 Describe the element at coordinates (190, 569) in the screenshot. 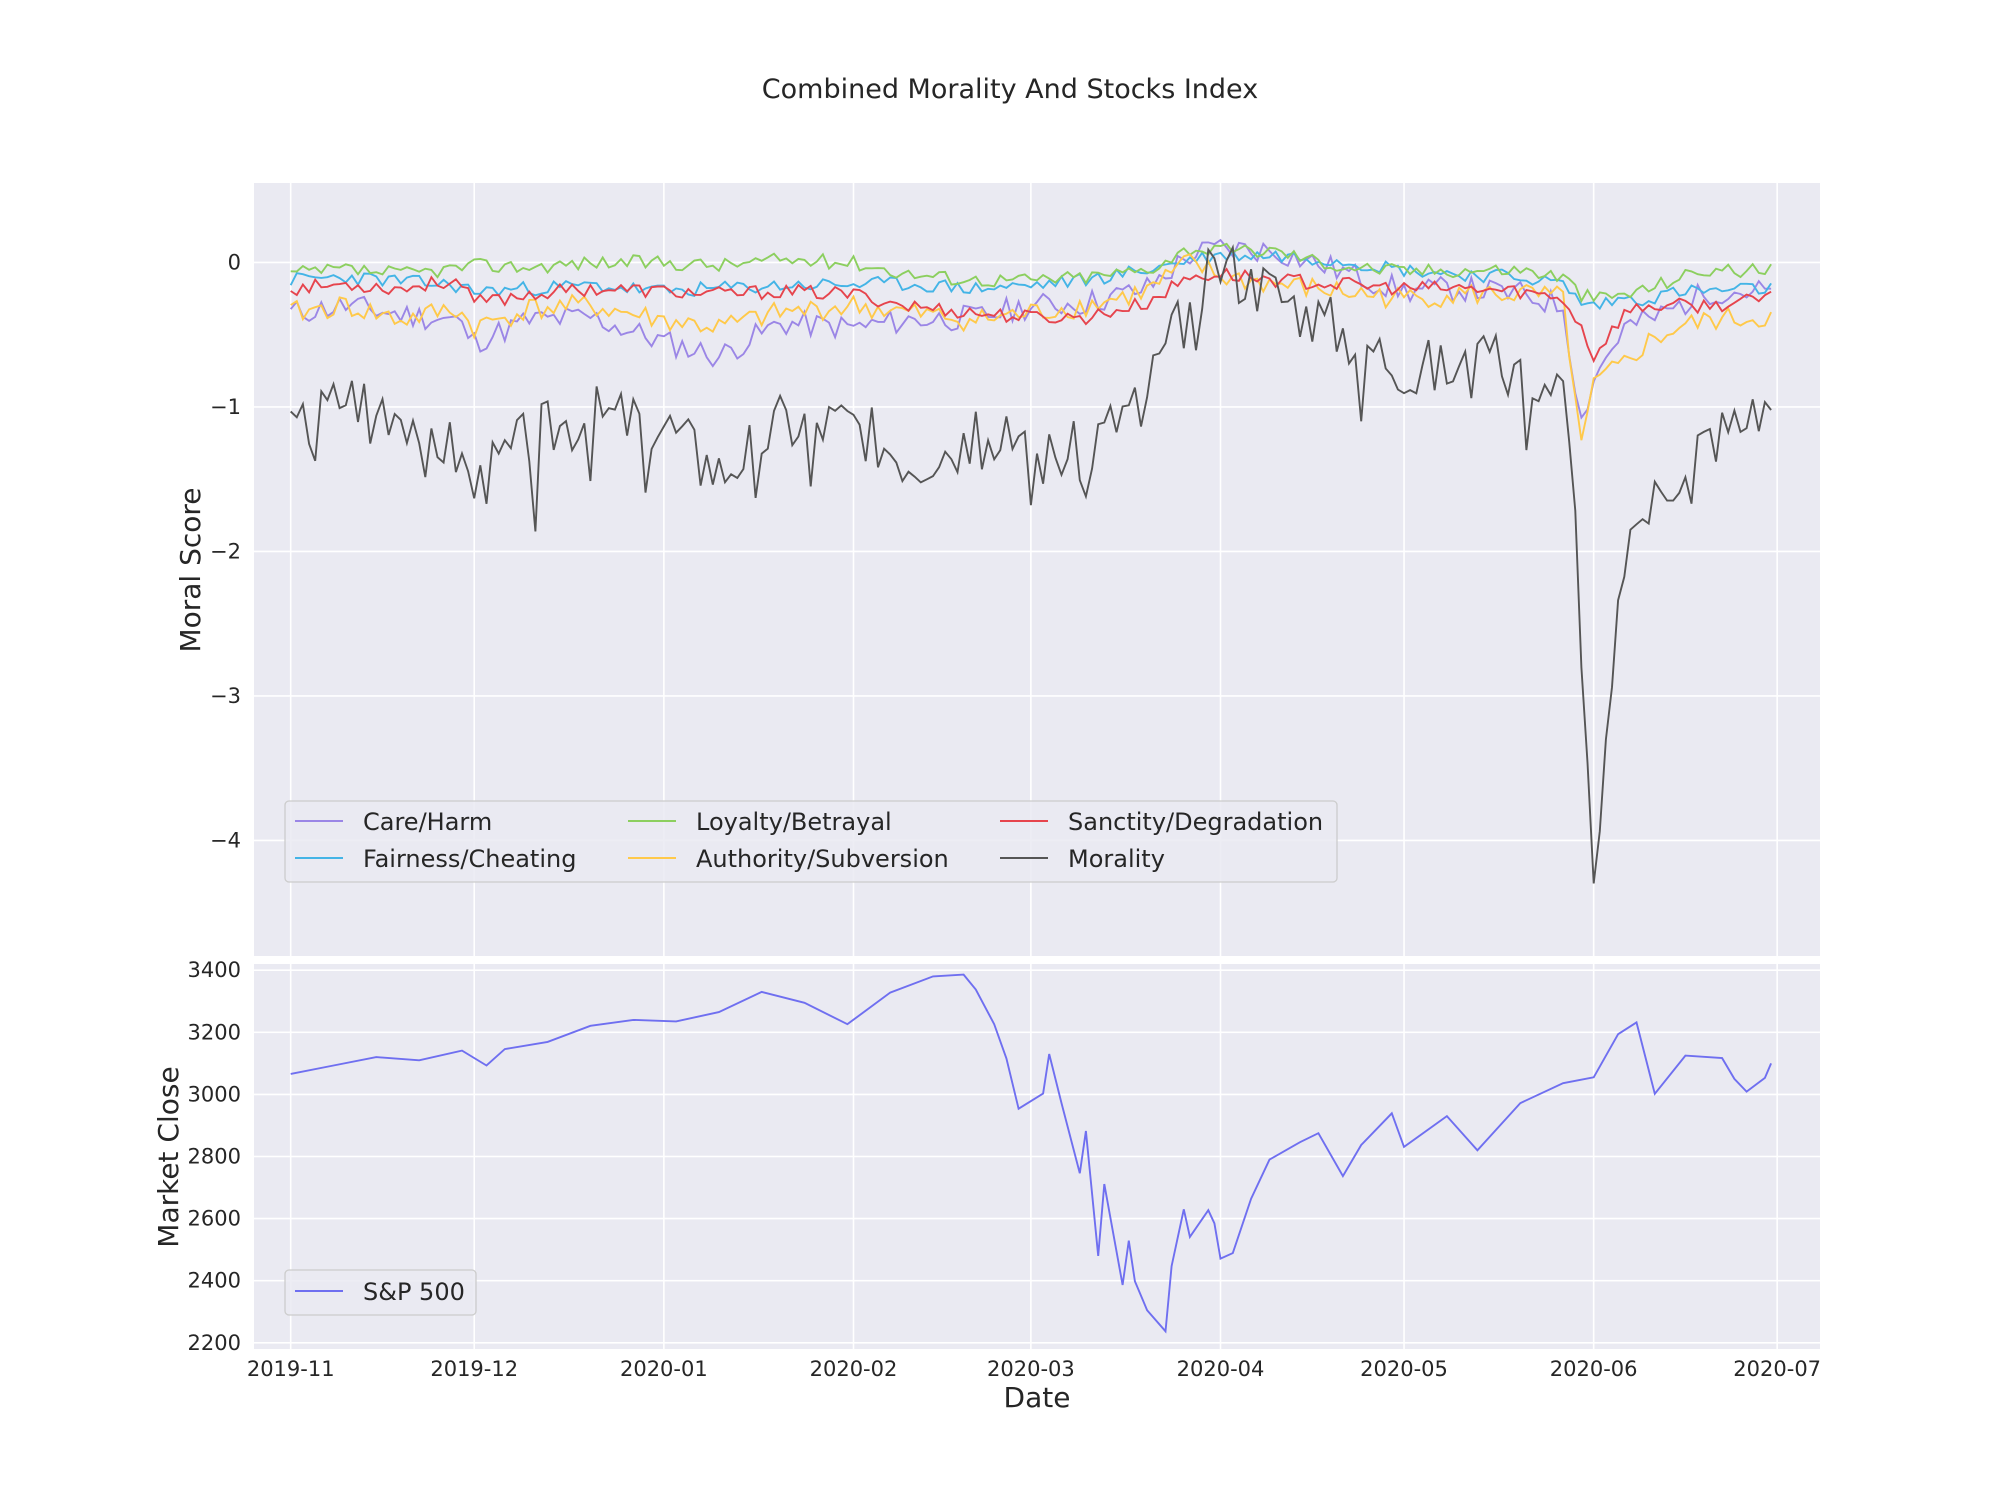

I see `moral-y-axis-label: Moral Score` at that location.